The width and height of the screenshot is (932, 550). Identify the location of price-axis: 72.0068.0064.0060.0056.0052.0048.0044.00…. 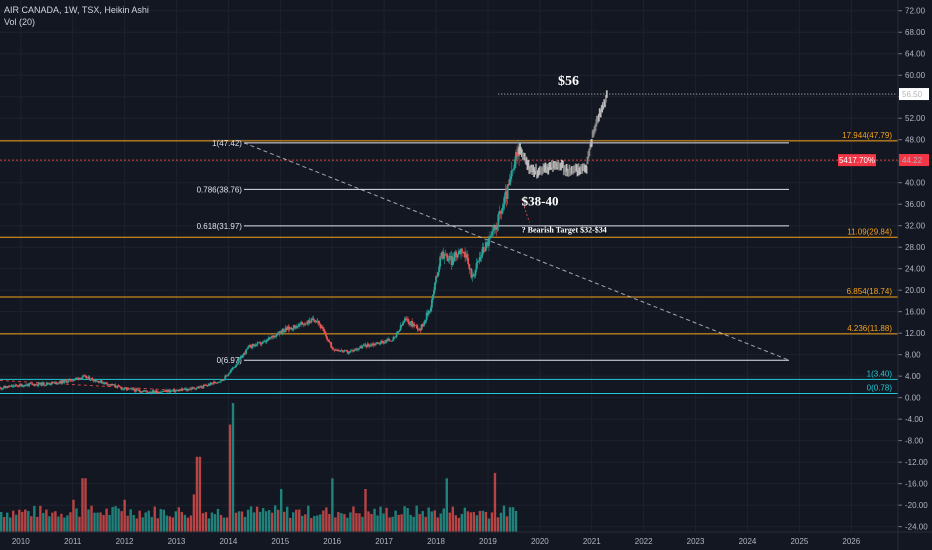
(913, 275).